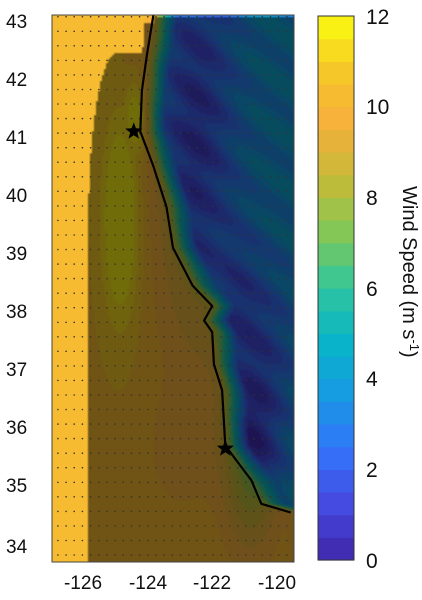 The width and height of the screenshot is (422, 600). Describe the element at coordinates (372, 561) in the screenshot. I see `colorbar-tick-label: 0` at that location.